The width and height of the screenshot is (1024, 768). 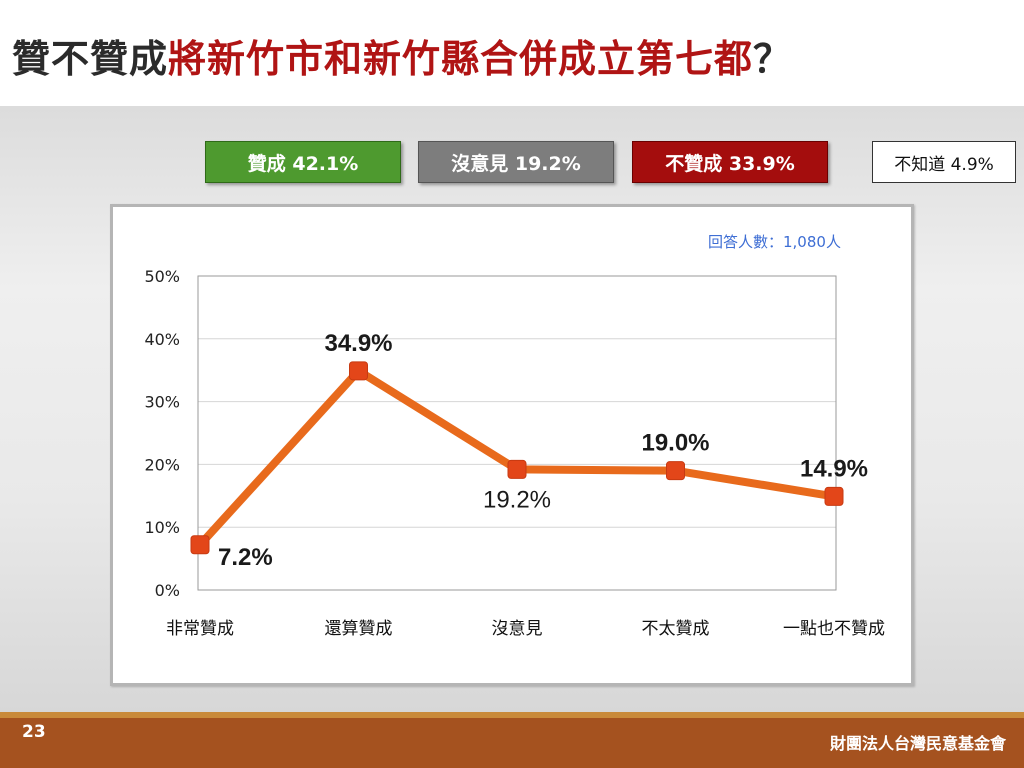 What do you see at coordinates (162, 464) in the screenshot?
I see `y-tick-label: 20%` at bounding box center [162, 464].